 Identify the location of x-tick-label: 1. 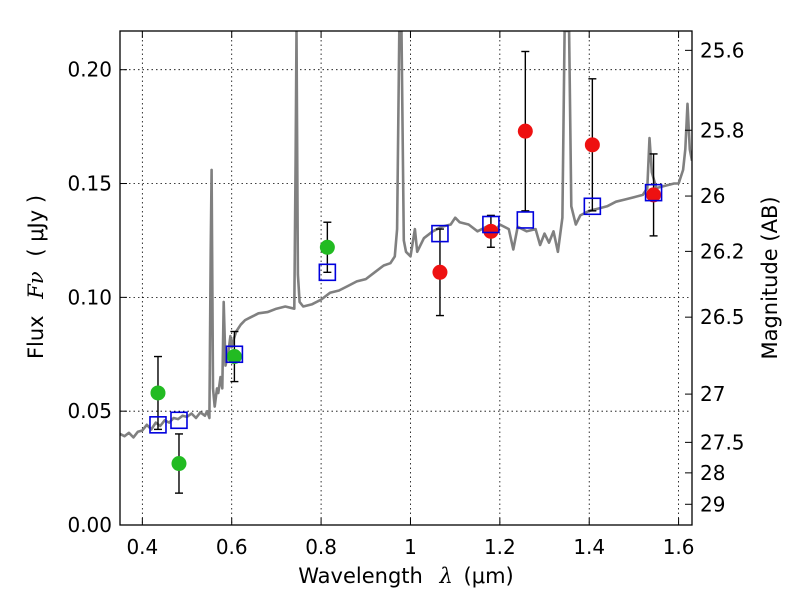
(410, 547).